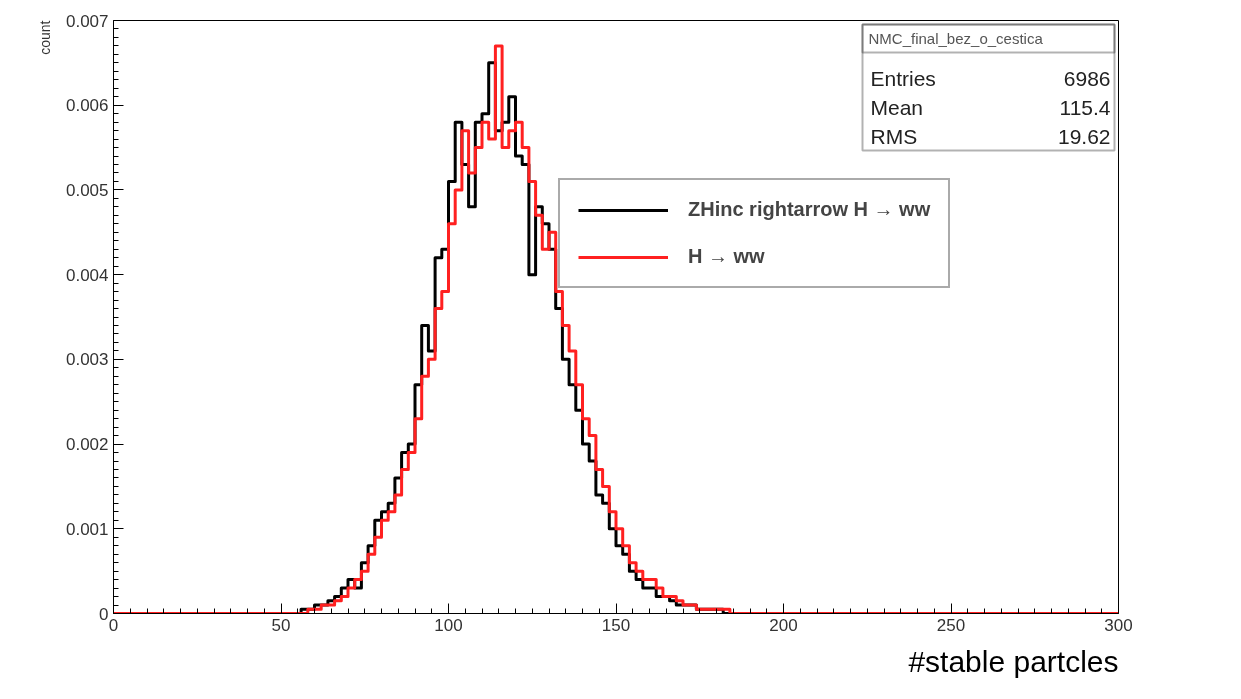 This screenshot has height=699, width=1241. What do you see at coordinates (809, 209) in the screenshot?
I see `legend-label: ZHinc rightarrow H → ww` at bounding box center [809, 209].